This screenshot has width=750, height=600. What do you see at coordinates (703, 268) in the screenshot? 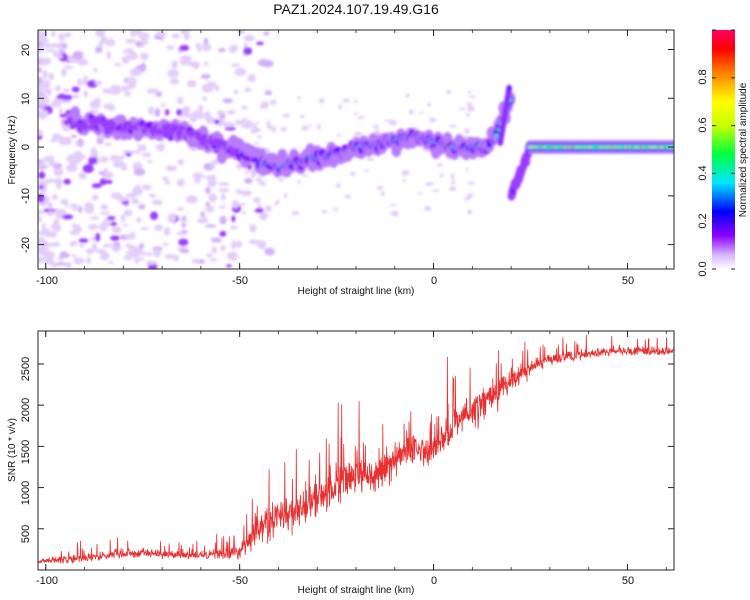
I see `colorbar-tick-label: 0.0` at bounding box center [703, 268].